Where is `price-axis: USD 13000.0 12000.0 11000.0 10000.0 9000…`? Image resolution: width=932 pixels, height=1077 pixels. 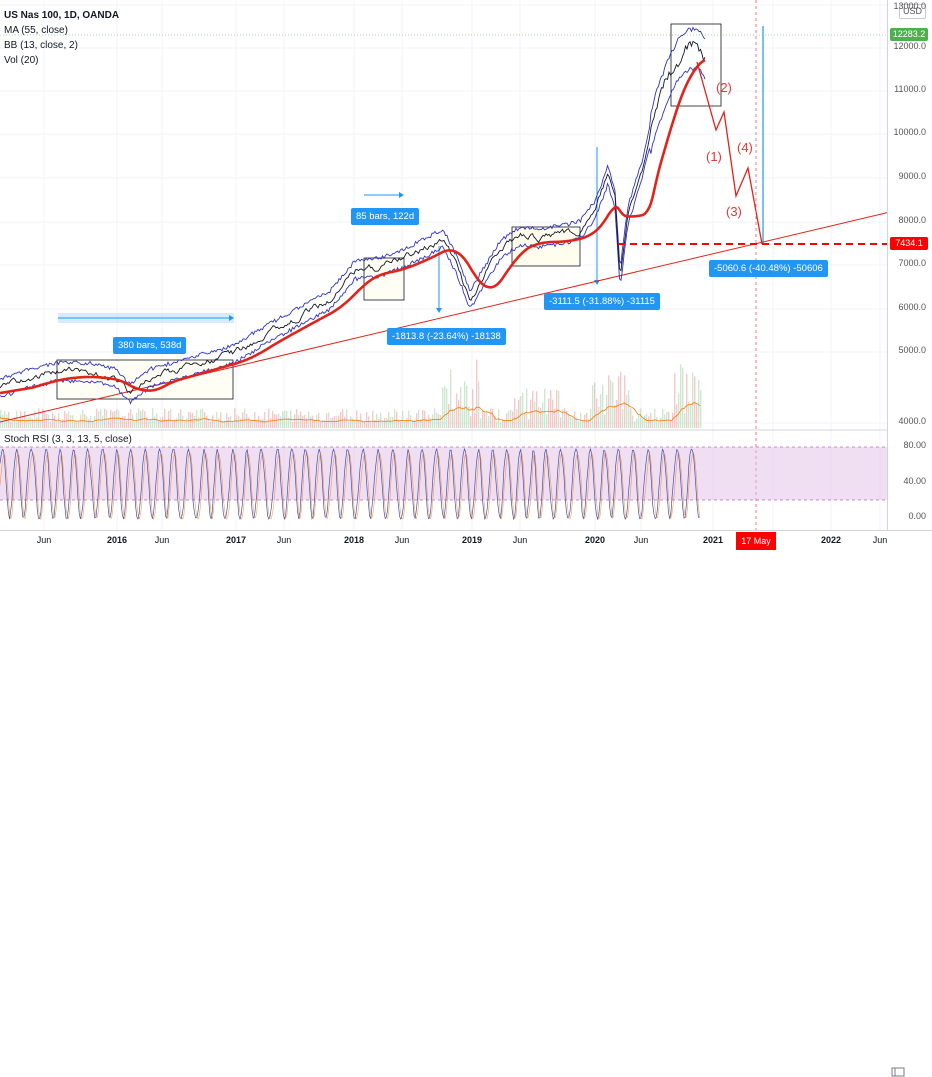 price-axis: USD 13000.0 12000.0 11000.0 10000.0 9000… is located at coordinates (909, 265).